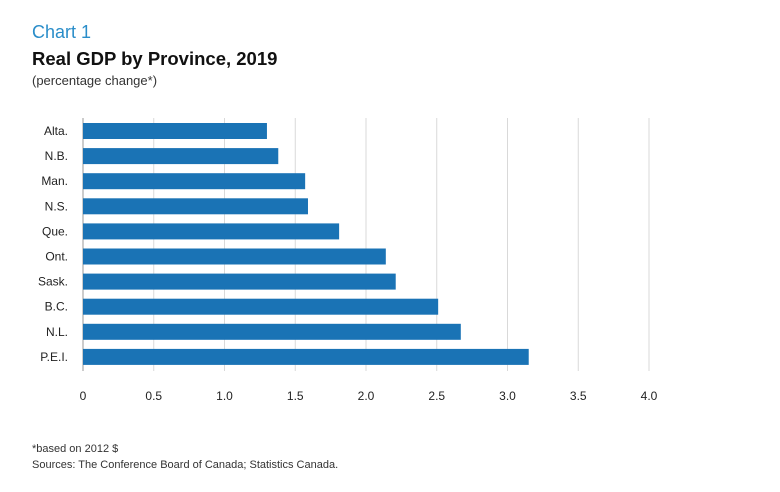  I want to click on x-tick-label: 2.0, so click(366, 396).